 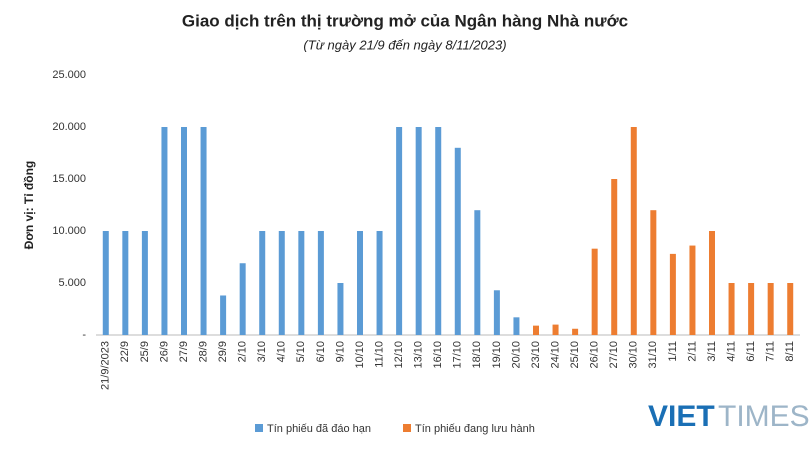 I want to click on x-tick-label: 13/10, so click(x=419, y=355).